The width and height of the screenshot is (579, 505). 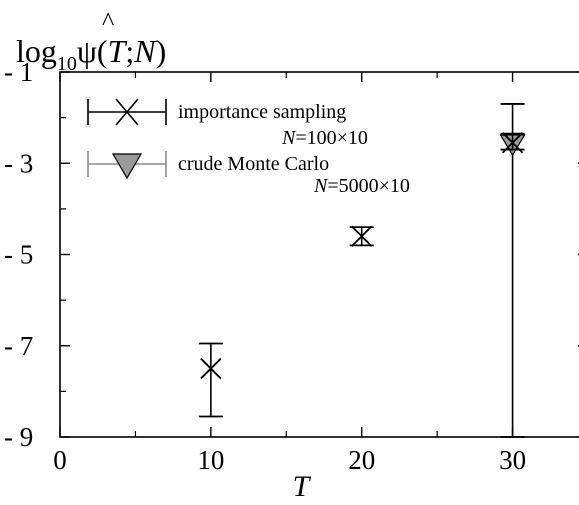 I want to click on y-axis-title-N: N, so click(x=145, y=51).